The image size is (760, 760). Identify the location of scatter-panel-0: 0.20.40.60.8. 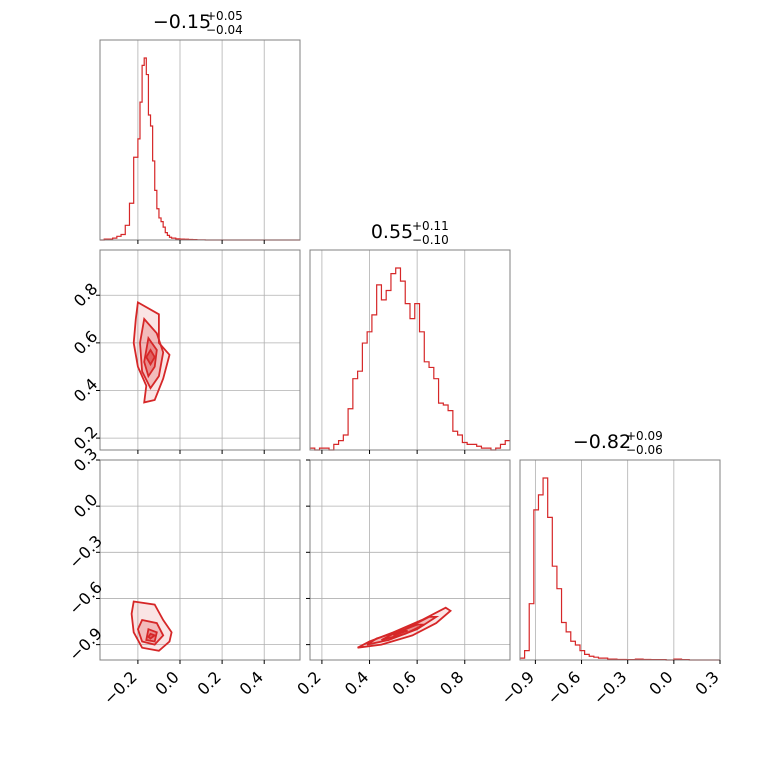
(185, 351).